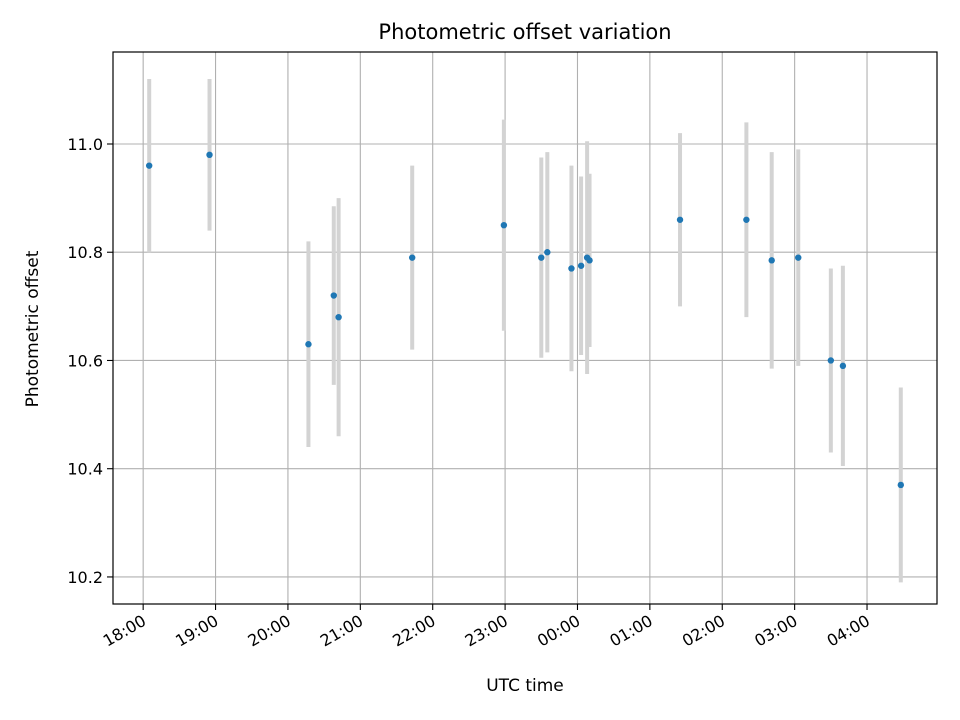 This screenshot has width=960, height=720. I want to click on y-tick-label: 10.6, so click(85, 360).